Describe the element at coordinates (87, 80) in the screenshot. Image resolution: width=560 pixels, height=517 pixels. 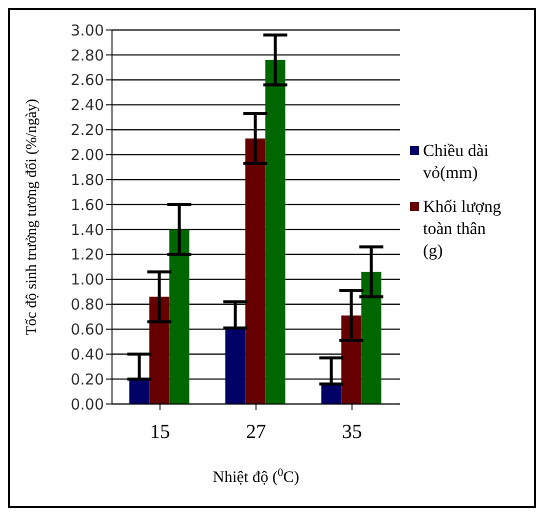
I see `y-tick-label: 2.60` at that location.